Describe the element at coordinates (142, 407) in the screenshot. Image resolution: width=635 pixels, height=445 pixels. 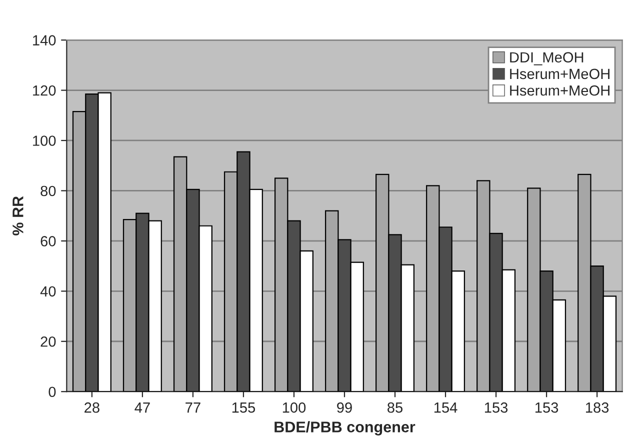
I see `x-tick-label: 47` at that location.